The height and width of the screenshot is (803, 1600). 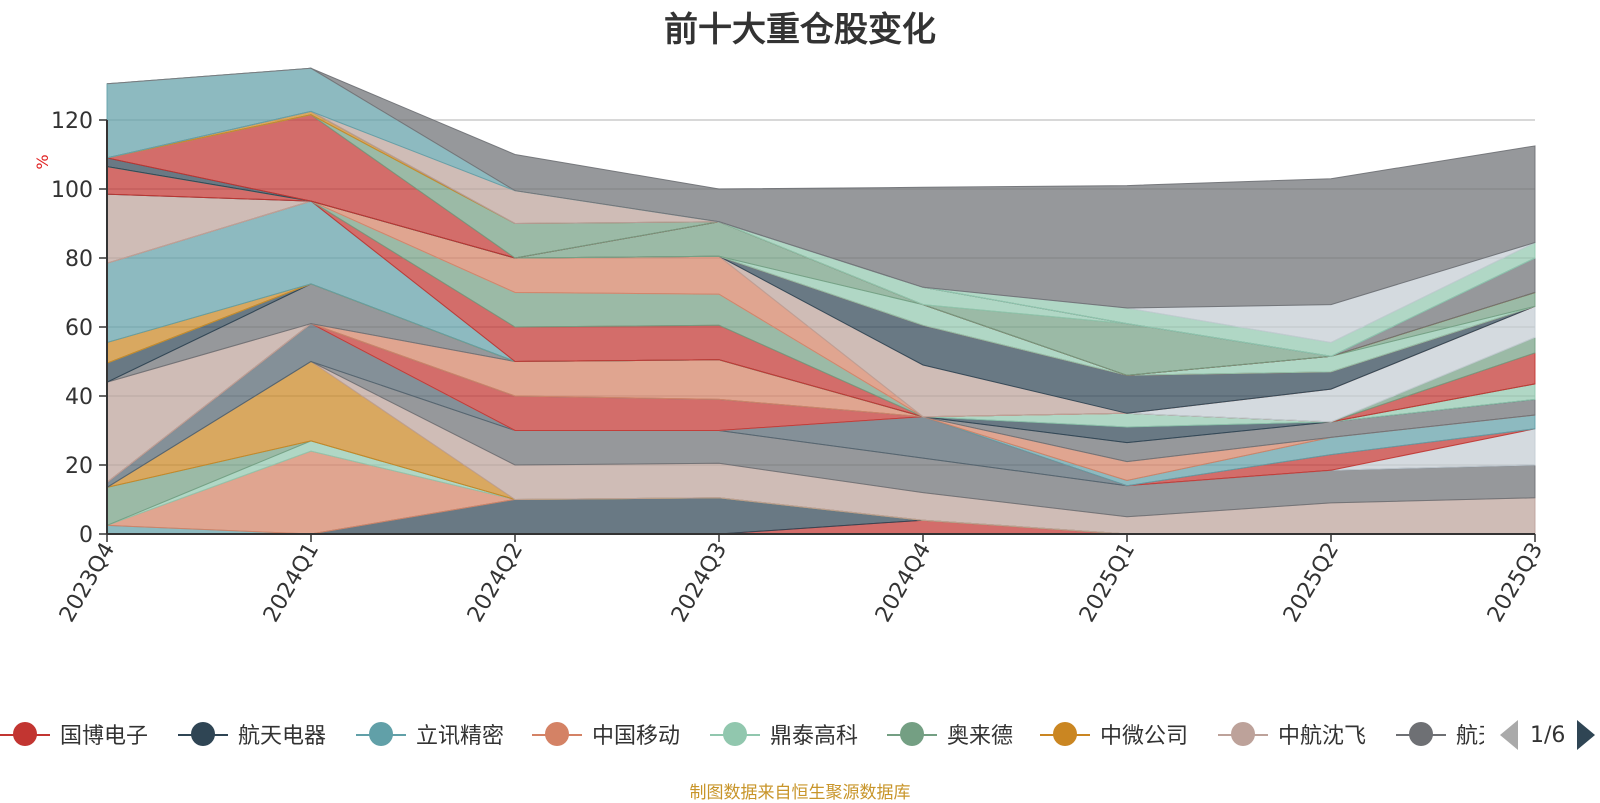 What do you see at coordinates (814, 736) in the screenshot?
I see `legend-label: 鼎泰高科` at bounding box center [814, 736].